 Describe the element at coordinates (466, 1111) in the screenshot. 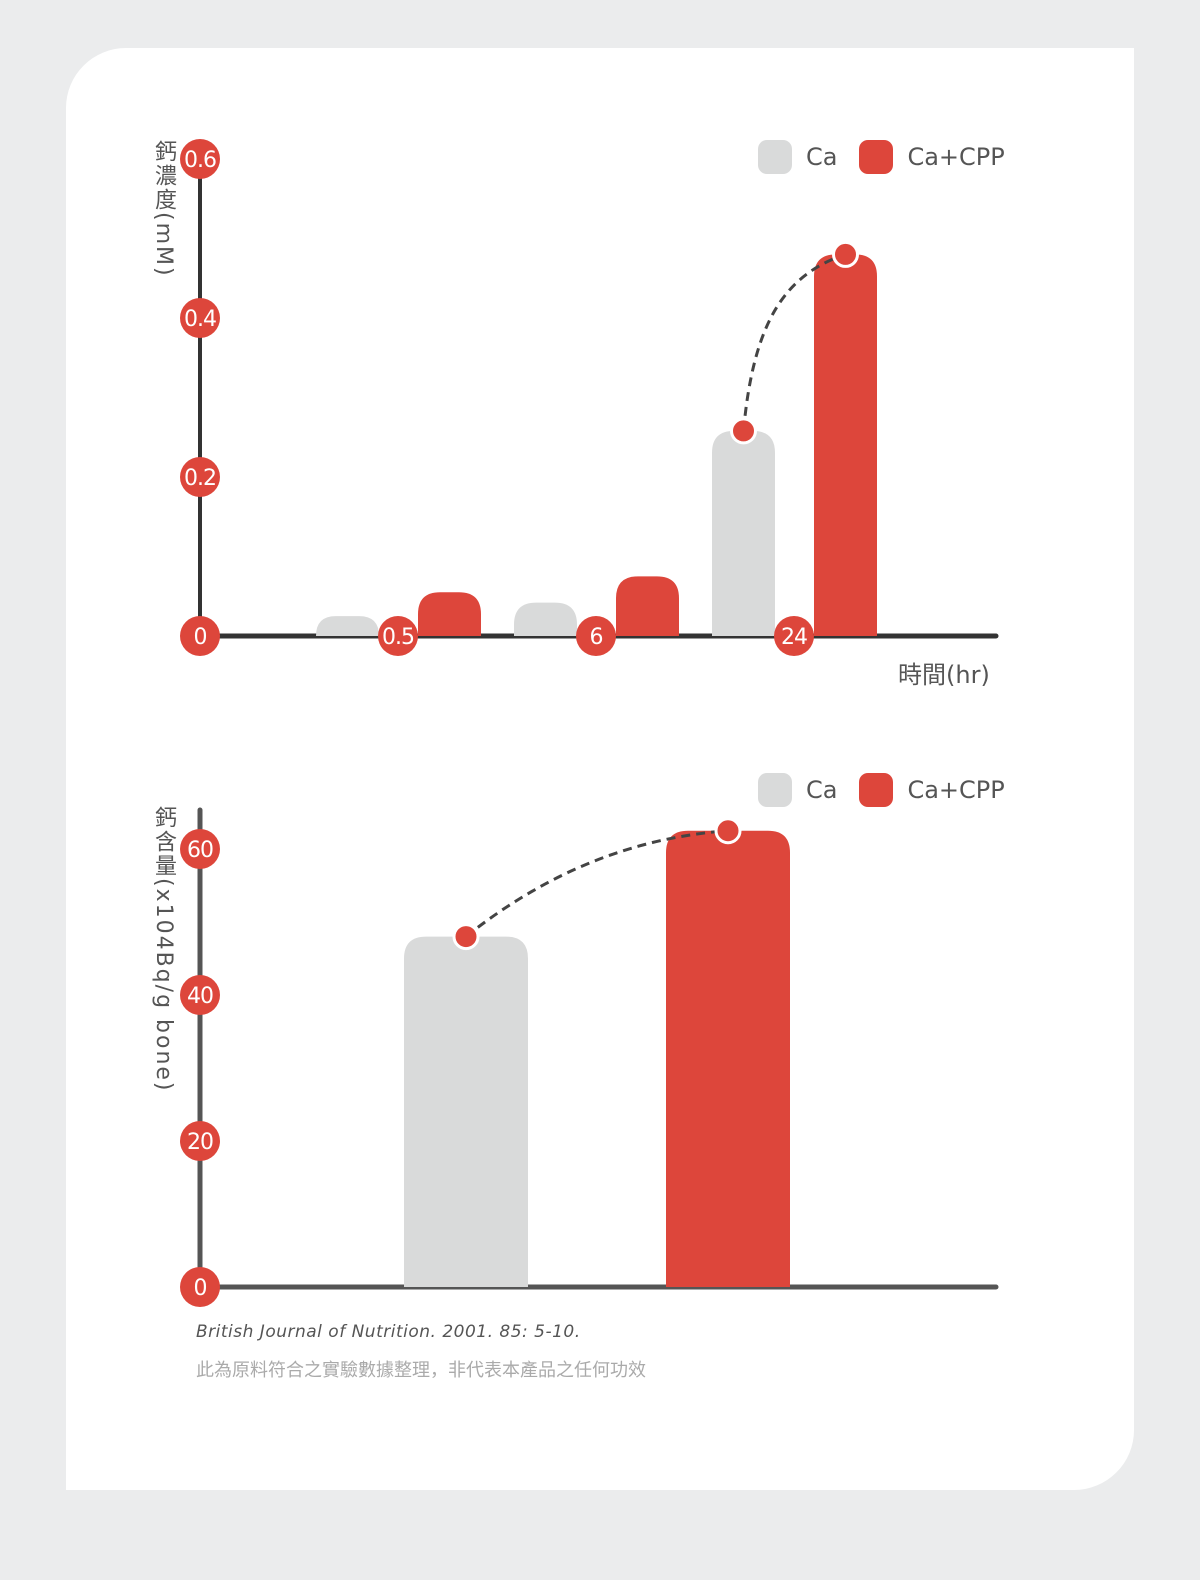

I see `chart-2-bar-ca` at that location.